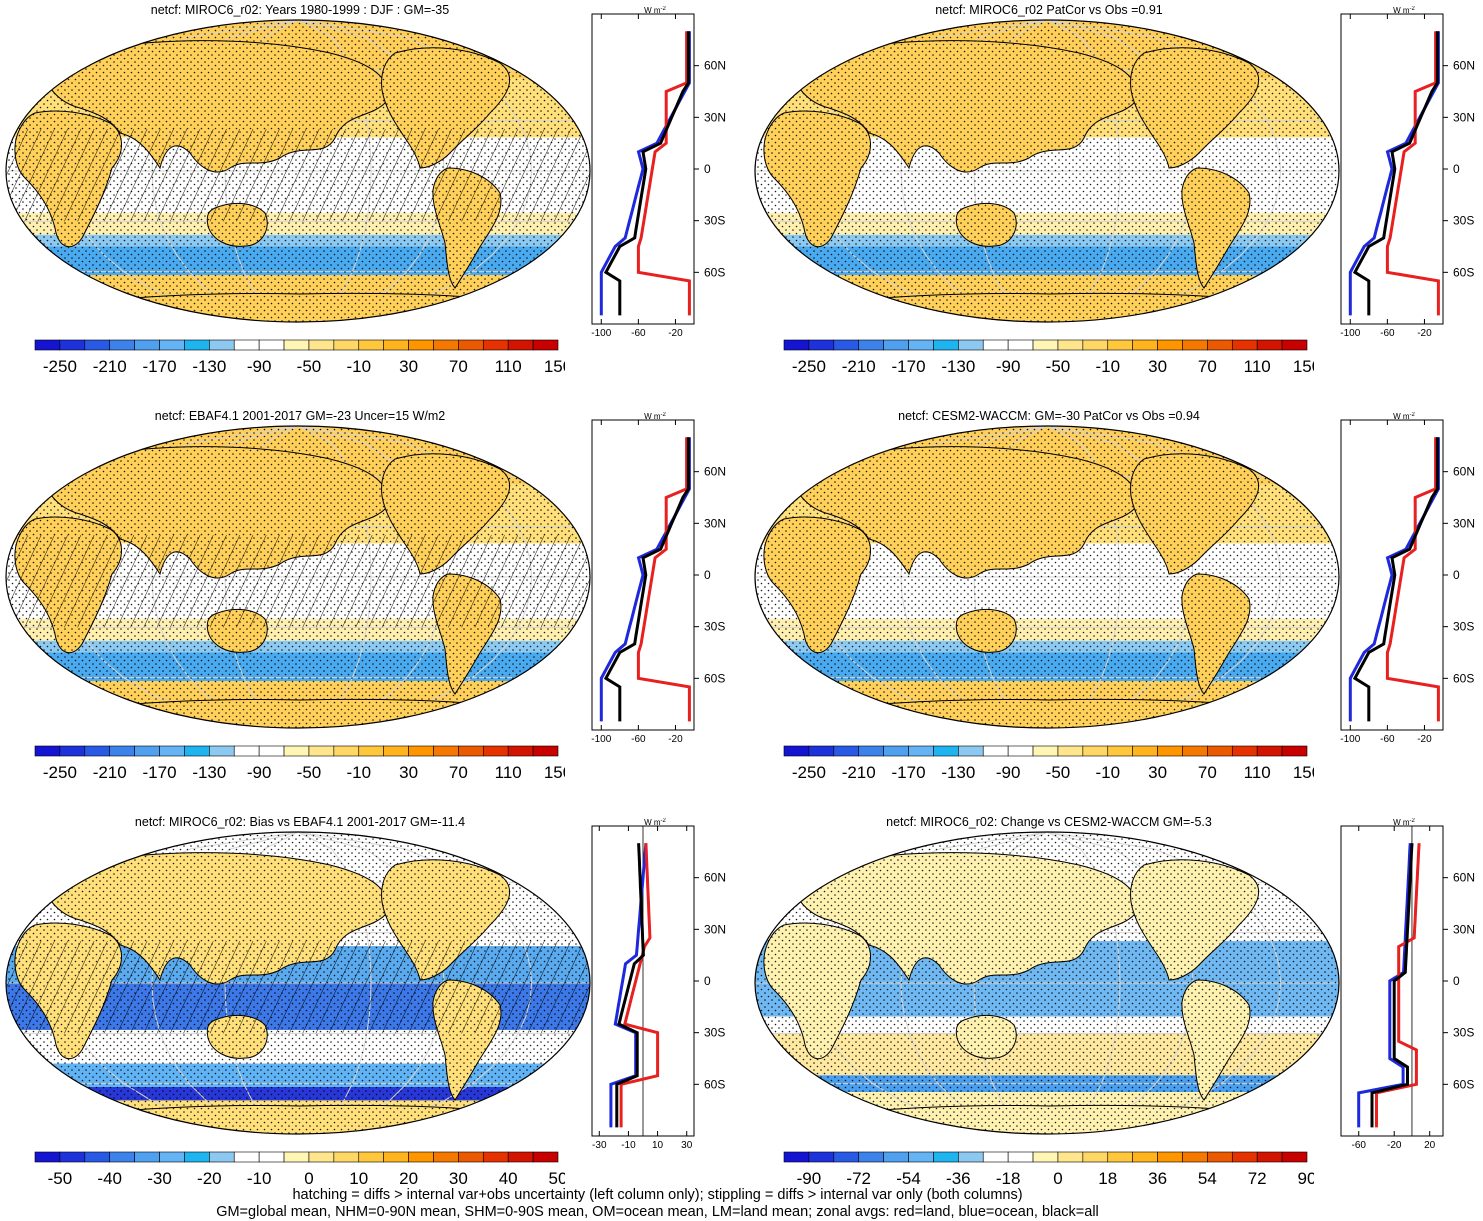 The height and width of the screenshot is (1221, 1483). Describe the element at coordinates (1394, 1144) in the screenshot. I see `zonal-x-tick-label: -20` at that location.